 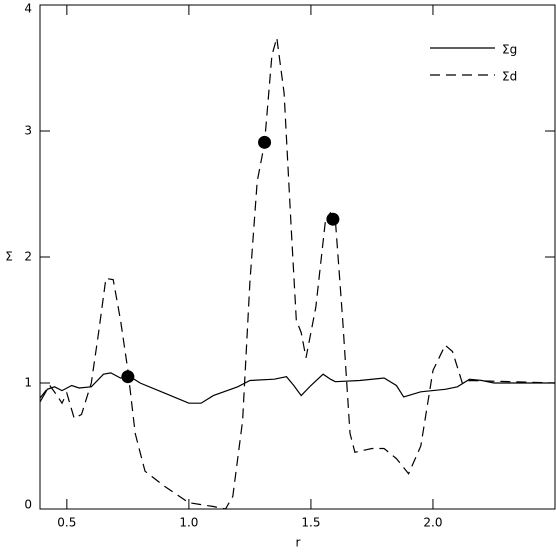 What do you see at coordinates (28, 131) in the screenshot?
I see `y-tick-label: 3` at bounding box center [28, 131].